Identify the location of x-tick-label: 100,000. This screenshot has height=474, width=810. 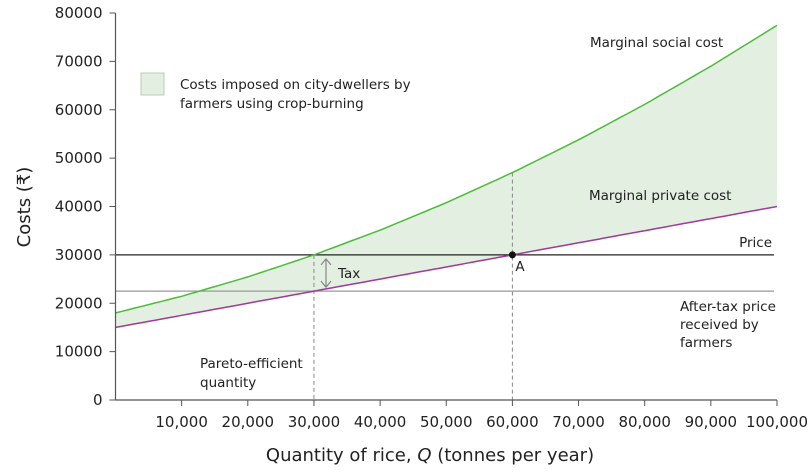
(777, 422).